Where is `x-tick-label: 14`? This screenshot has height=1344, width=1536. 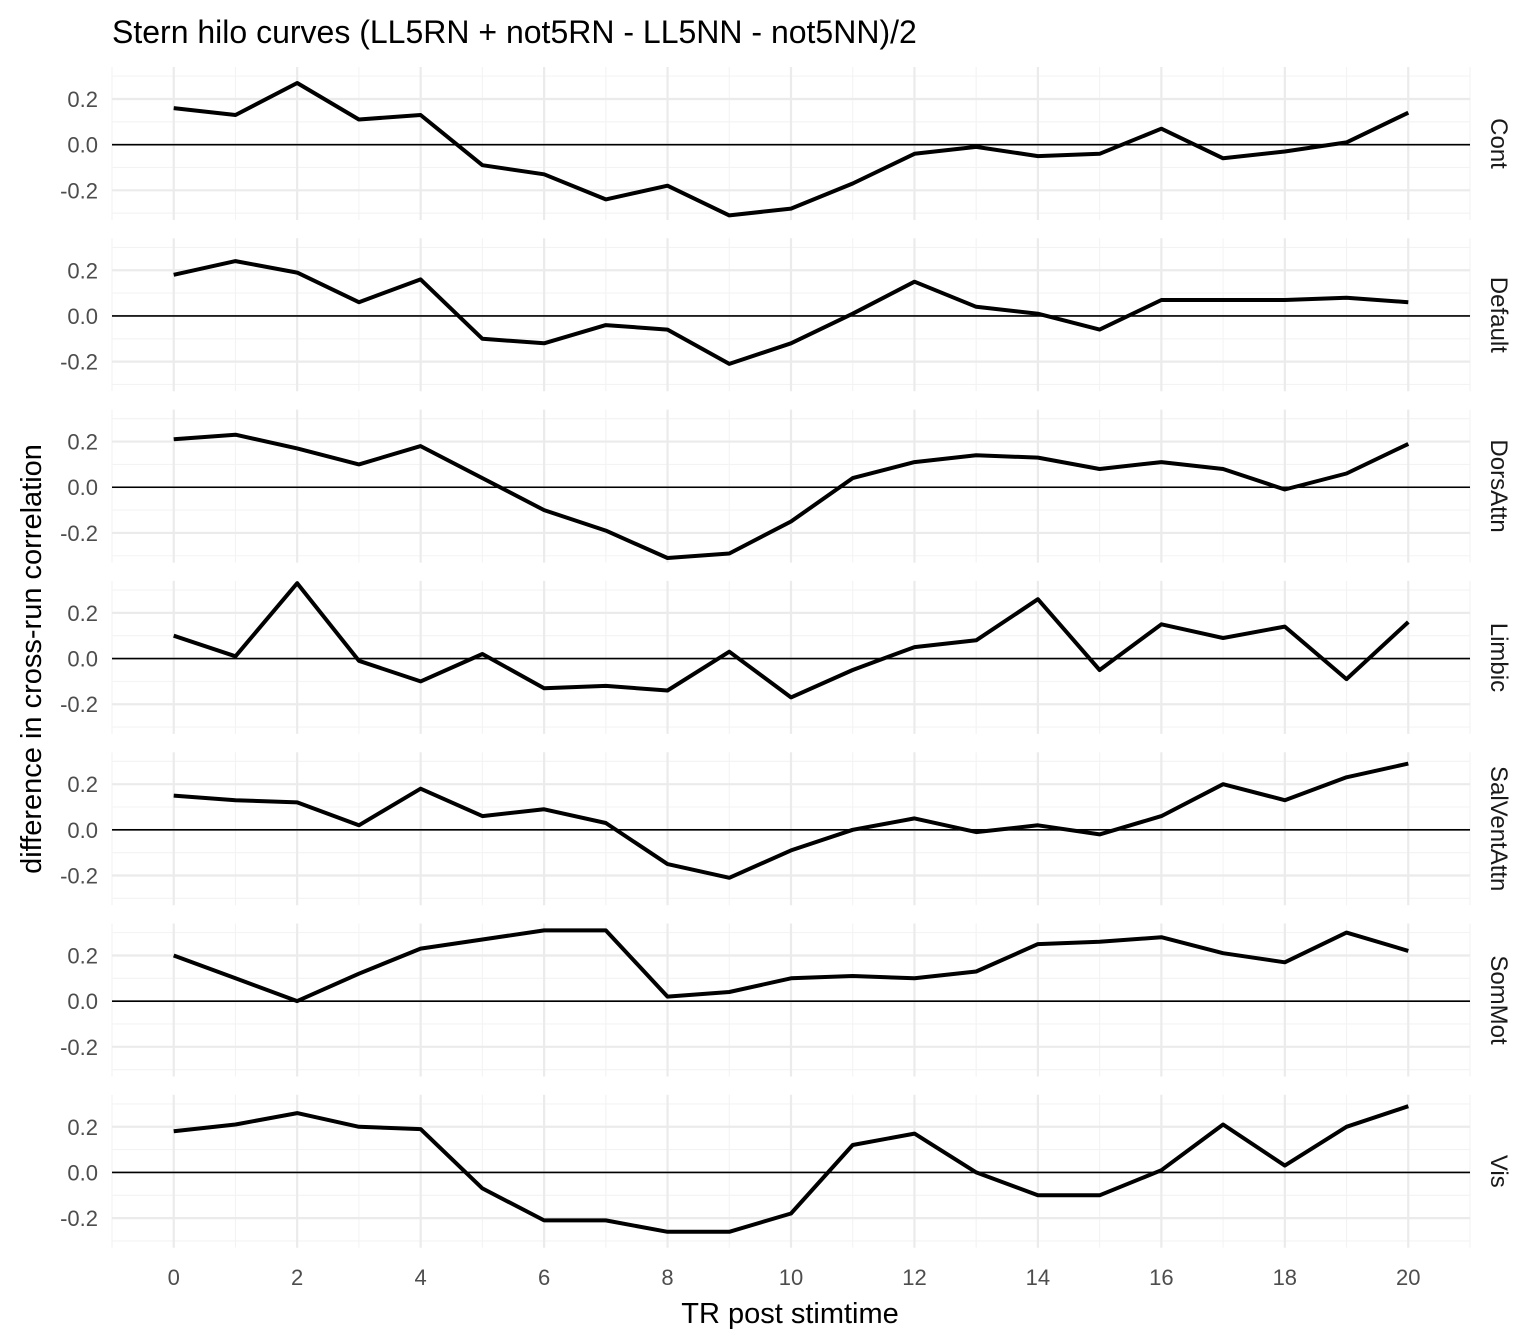
x-tick-label: 14 is located at coordinates (1038, 1277).